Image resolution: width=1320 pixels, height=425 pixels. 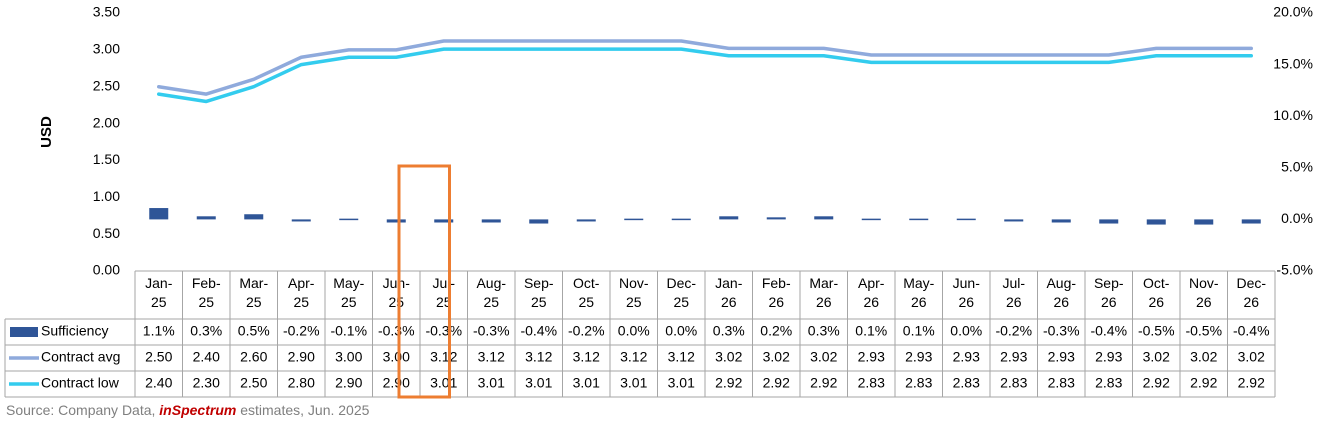 I want to click on cell-sufficiency-jun-25: -0.3%, so click(x=396, y=331).